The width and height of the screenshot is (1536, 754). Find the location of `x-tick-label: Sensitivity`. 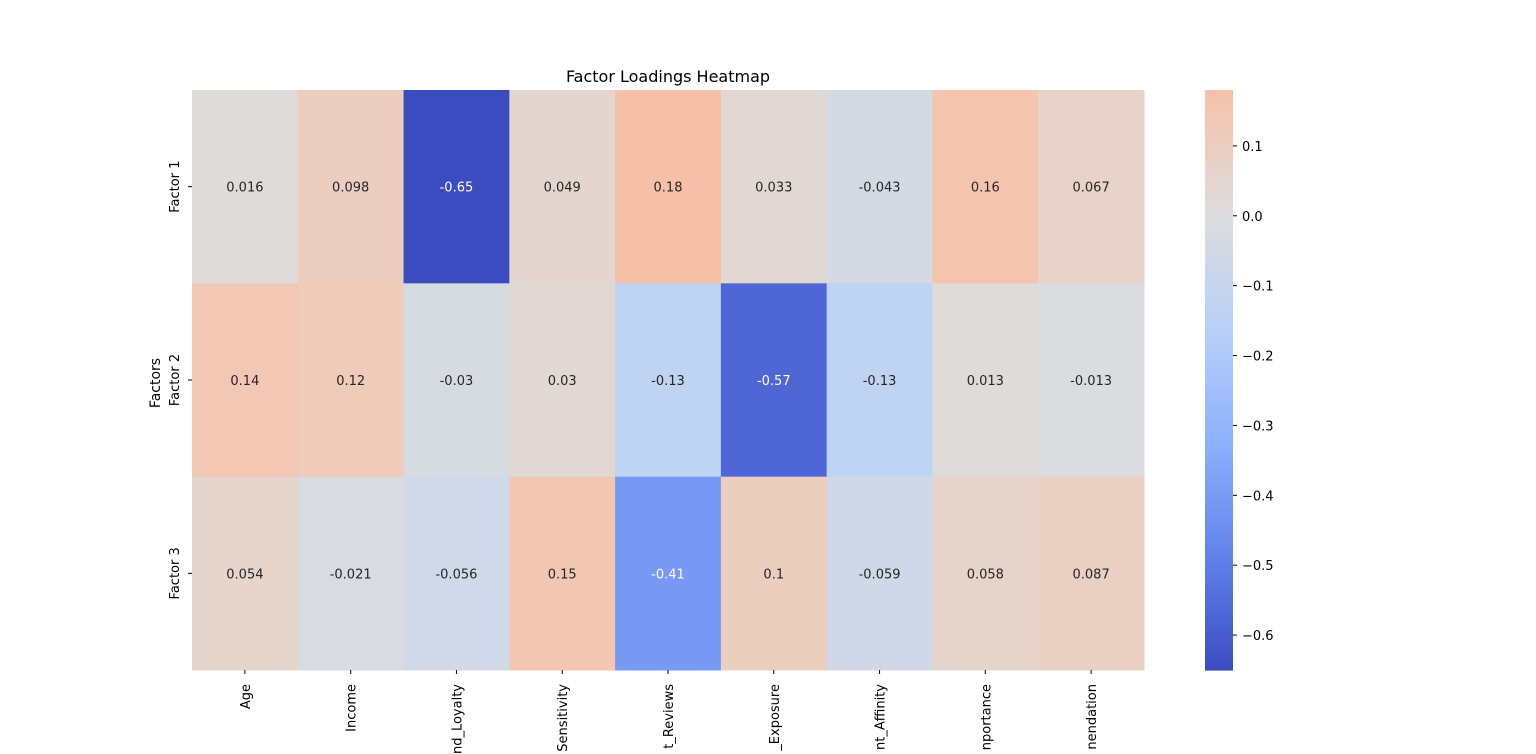

x-tick-label: Sensitivity is located at coordinates (563, 718).